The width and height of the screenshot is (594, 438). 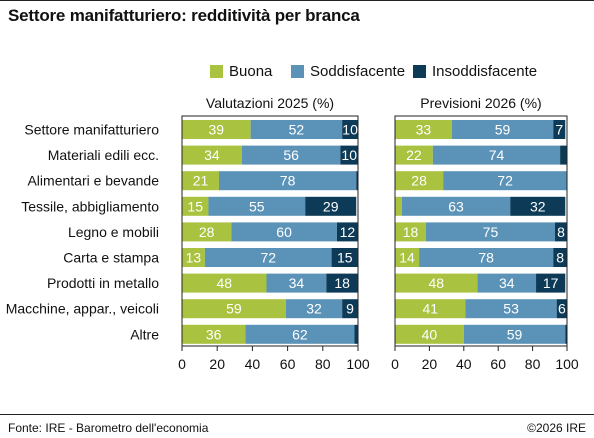 I want to click on legend-label-soddisfacente: Soddisfacente, so click(x=358, y=71).